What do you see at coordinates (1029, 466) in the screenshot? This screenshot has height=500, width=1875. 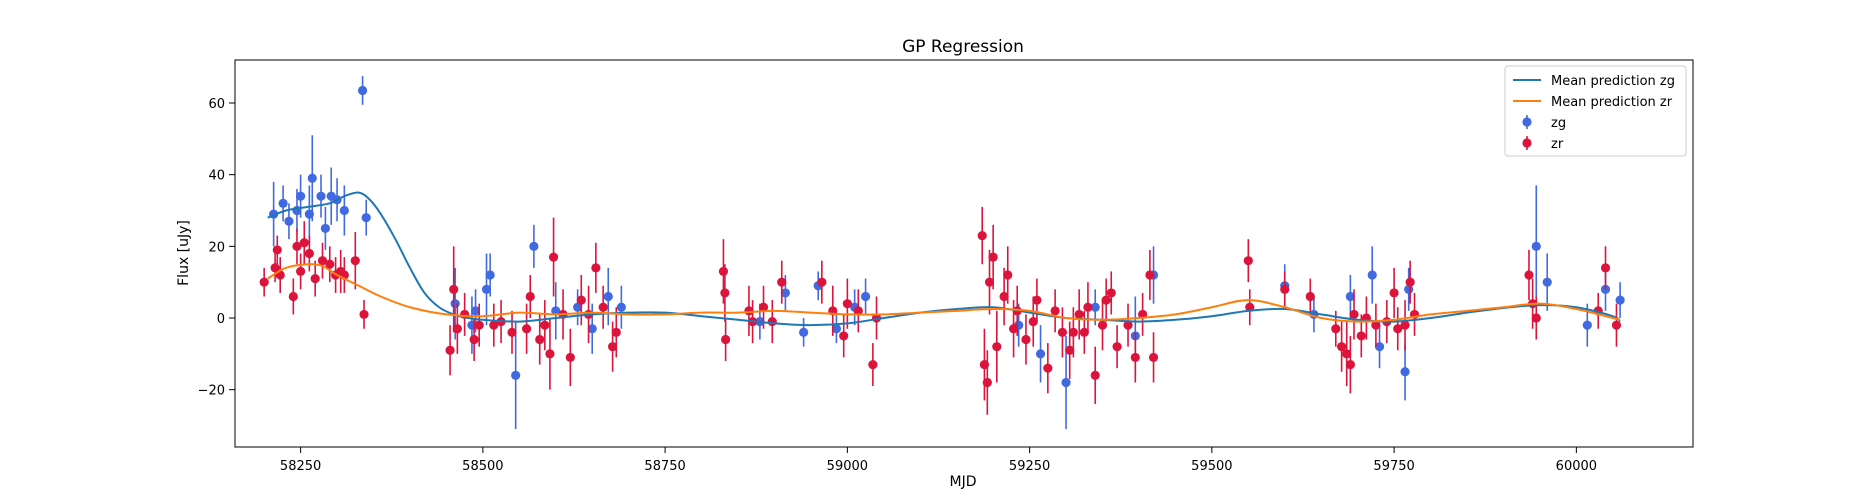 I see `x-tick-label: 59250` at bounding box center [1029, 466].